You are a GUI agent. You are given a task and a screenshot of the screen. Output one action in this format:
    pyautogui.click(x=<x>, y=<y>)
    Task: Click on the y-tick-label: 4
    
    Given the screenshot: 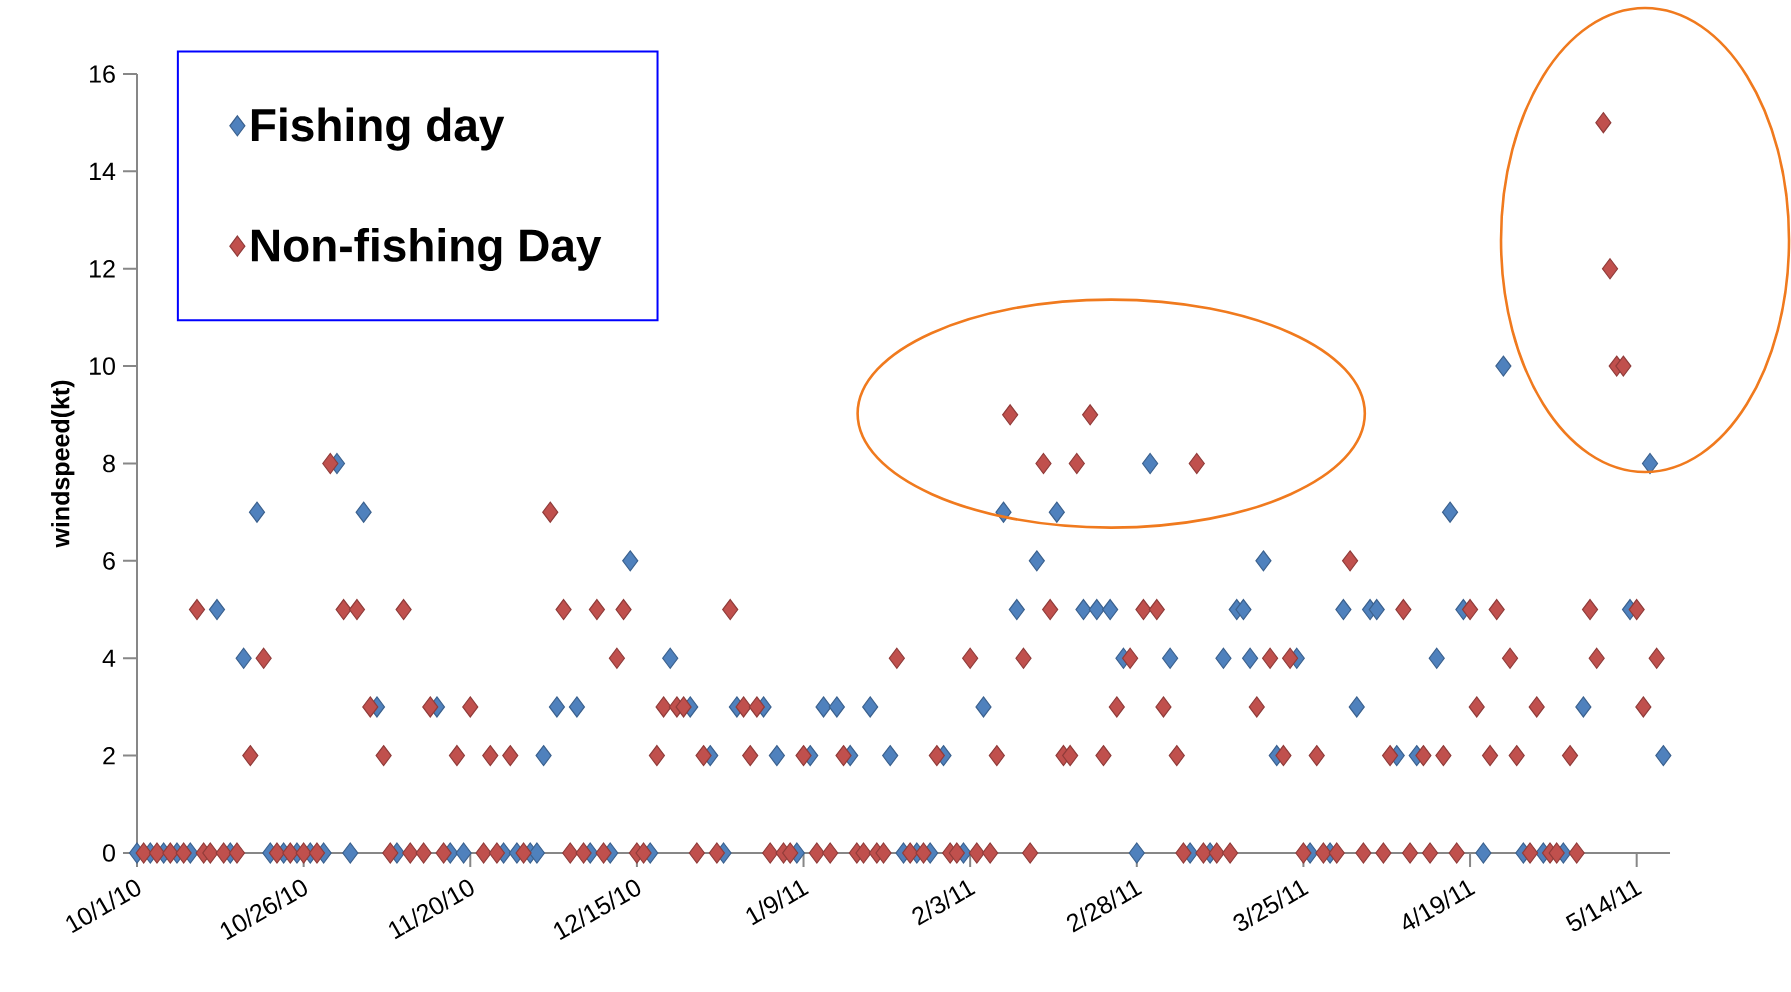 What is the action you would take?
    pyautogui.click(x=109, y=658)
    